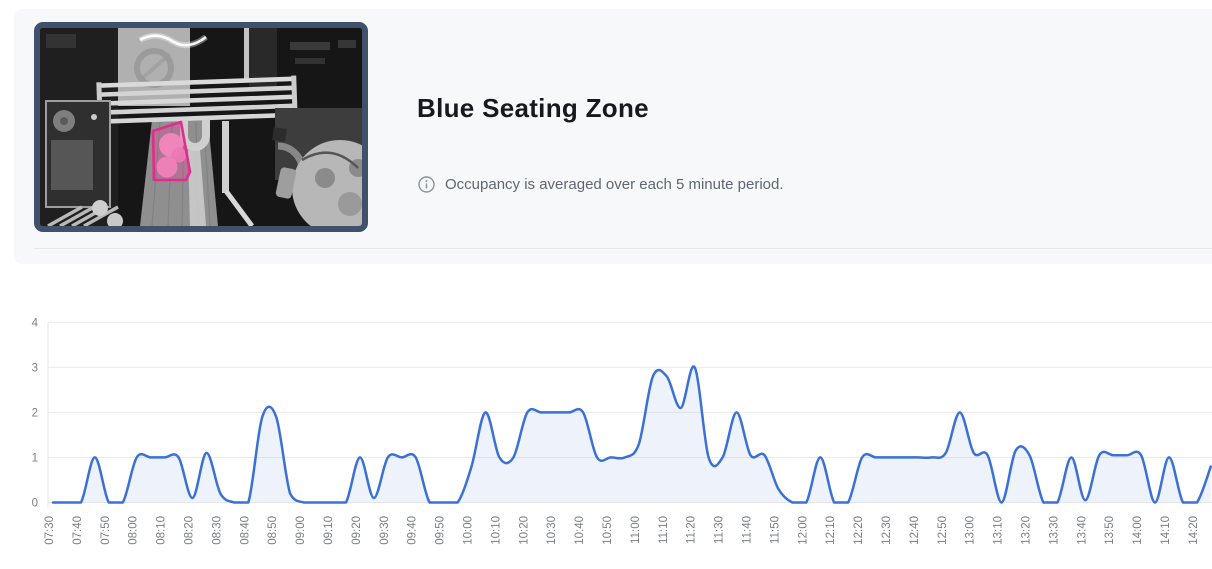 The width and height of the screenshot is (1212, 569). I want to click on x-tick-label: 12:30, so click(887, 530).